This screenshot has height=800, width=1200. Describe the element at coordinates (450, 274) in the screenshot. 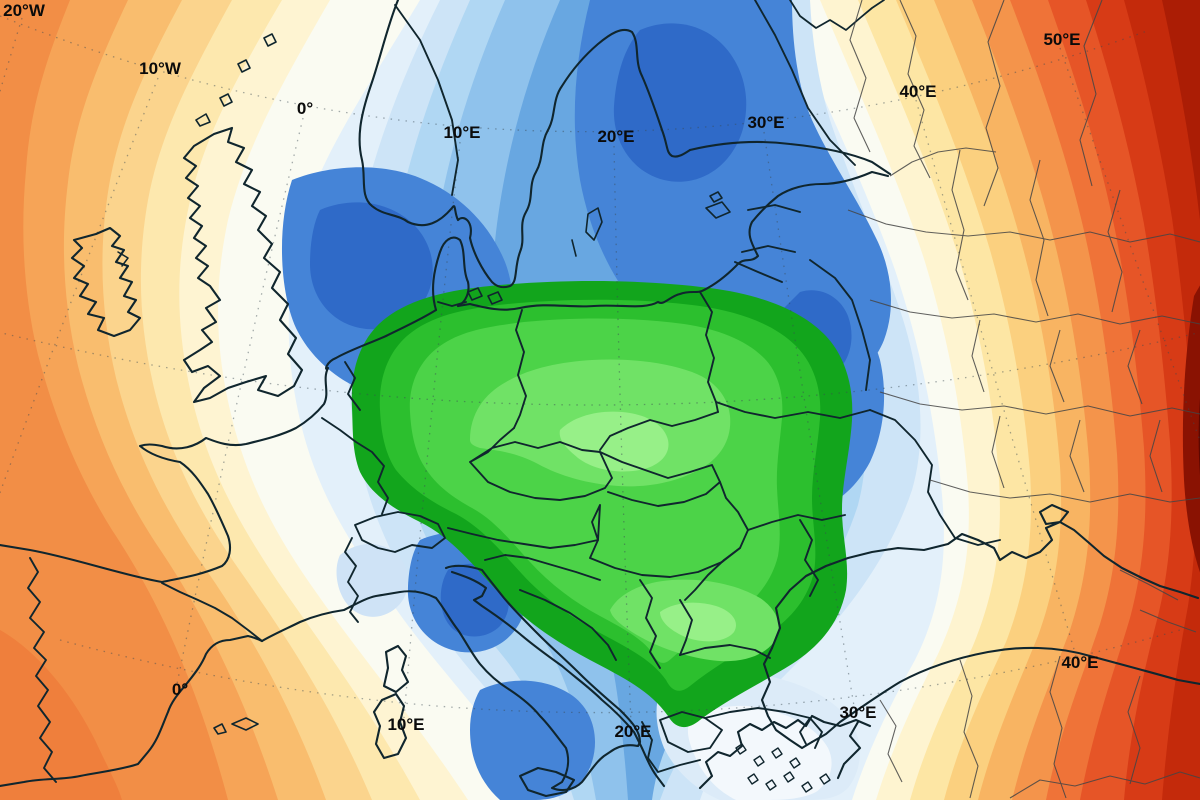

I see `denmark-coast` at that location.